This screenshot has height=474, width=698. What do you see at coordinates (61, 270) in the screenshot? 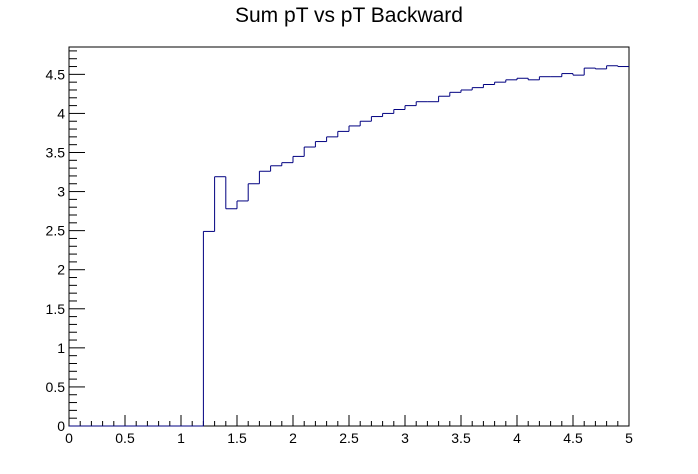
I see `y-tick-label: 2` at bounding box center [61, 270].